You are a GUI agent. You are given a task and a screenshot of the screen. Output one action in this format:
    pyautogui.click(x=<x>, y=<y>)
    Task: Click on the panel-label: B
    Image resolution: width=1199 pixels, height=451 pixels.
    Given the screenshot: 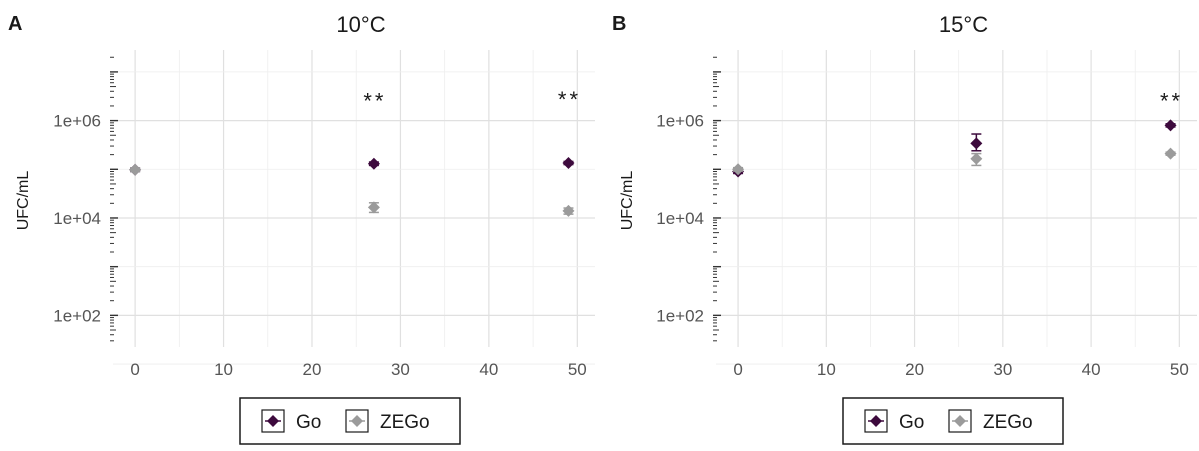 What is the action you would take?
    pyautogui.click(x=619, y=24)
    